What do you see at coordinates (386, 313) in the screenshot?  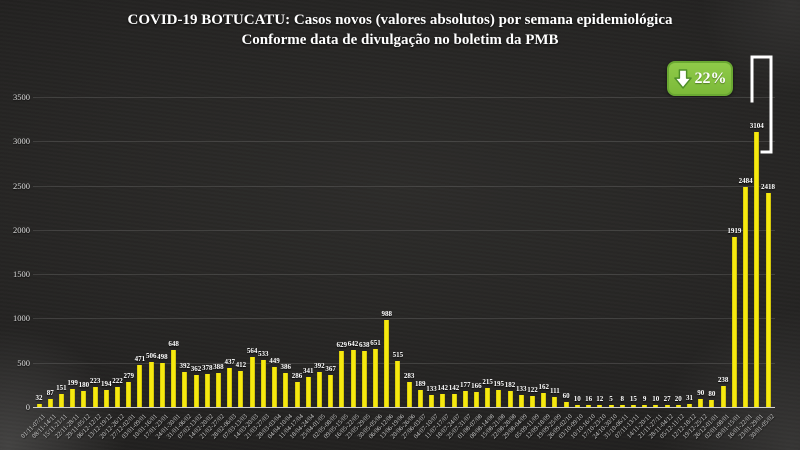 I see `bar-value-label: 988` at bounding box center [386, 313].